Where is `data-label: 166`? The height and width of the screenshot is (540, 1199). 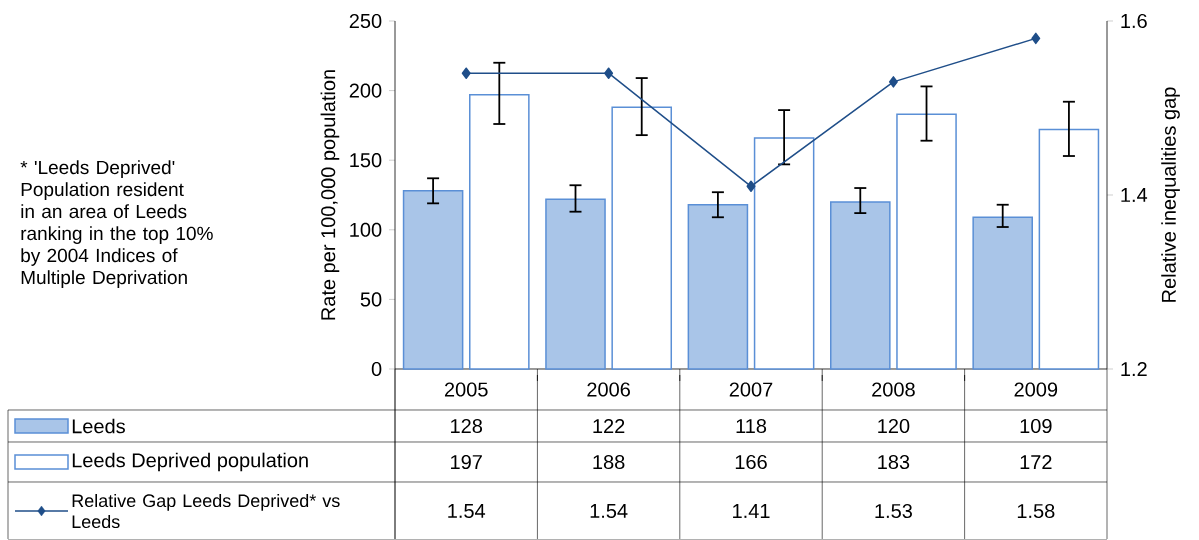
data-label: 166 is located at coordinates (751, 461).